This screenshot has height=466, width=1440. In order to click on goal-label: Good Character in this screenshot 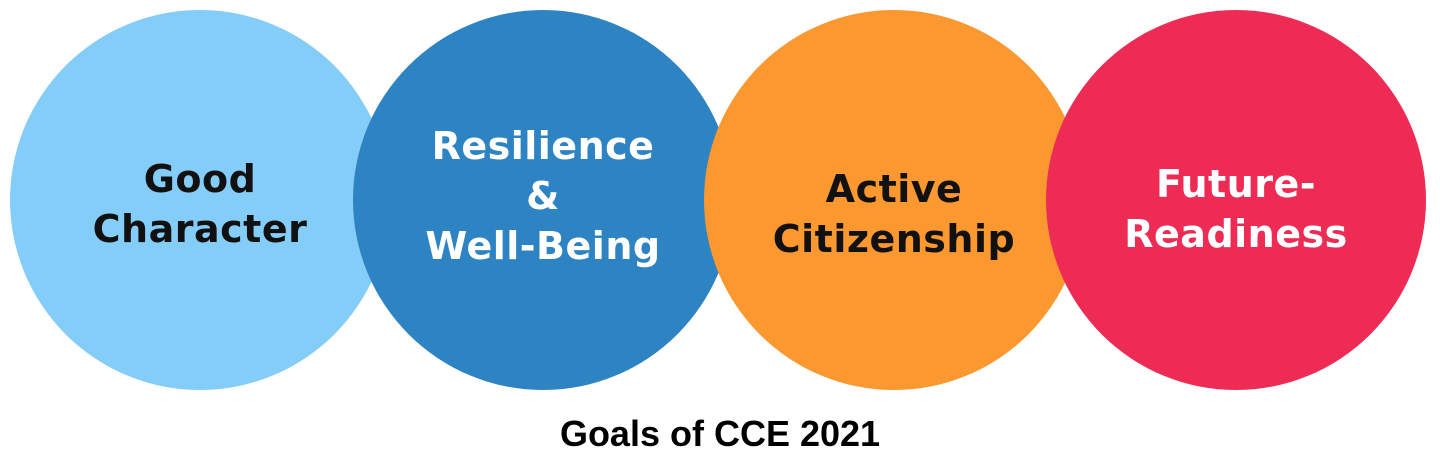, I will do `click(200, 204)`.